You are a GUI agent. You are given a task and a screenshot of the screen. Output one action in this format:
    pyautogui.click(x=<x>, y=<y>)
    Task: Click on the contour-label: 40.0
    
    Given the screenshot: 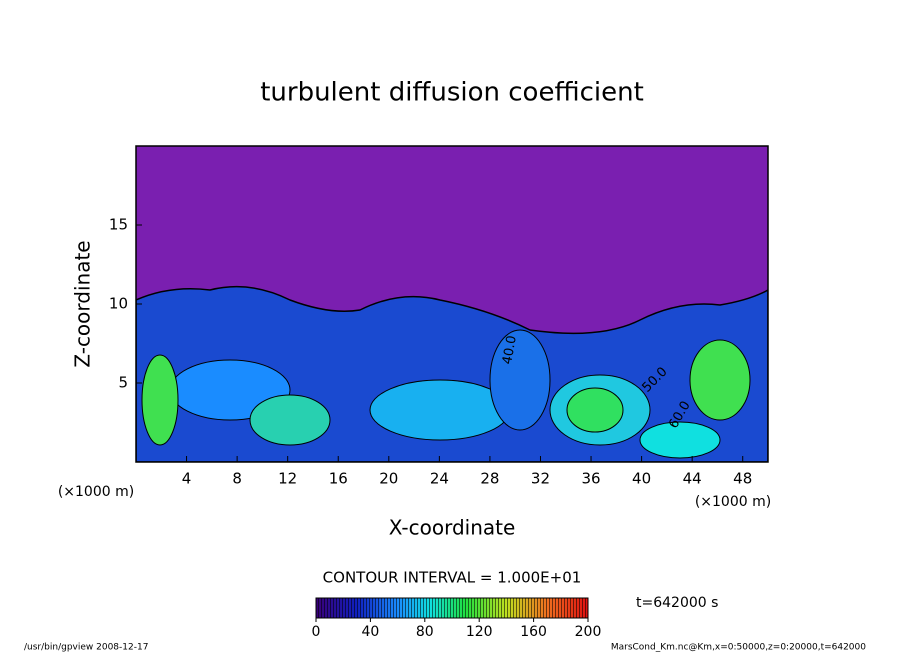 What is the action you would take?
    pyautogui.click(x=510, y=349)
    